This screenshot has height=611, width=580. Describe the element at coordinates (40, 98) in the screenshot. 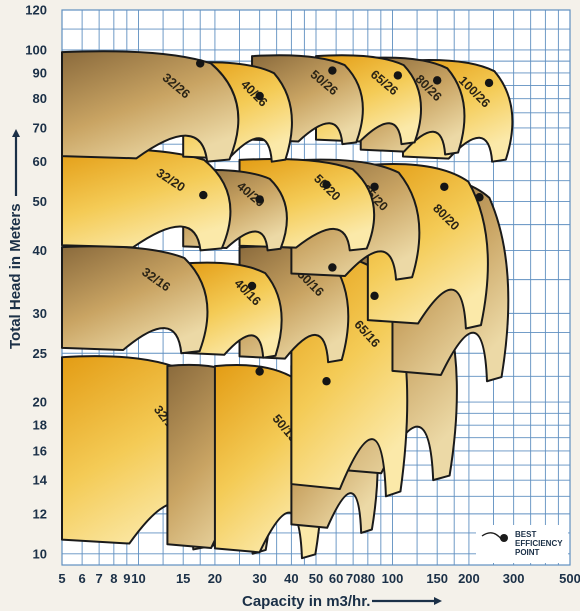

I see `y-tick-label: 80` at that location.